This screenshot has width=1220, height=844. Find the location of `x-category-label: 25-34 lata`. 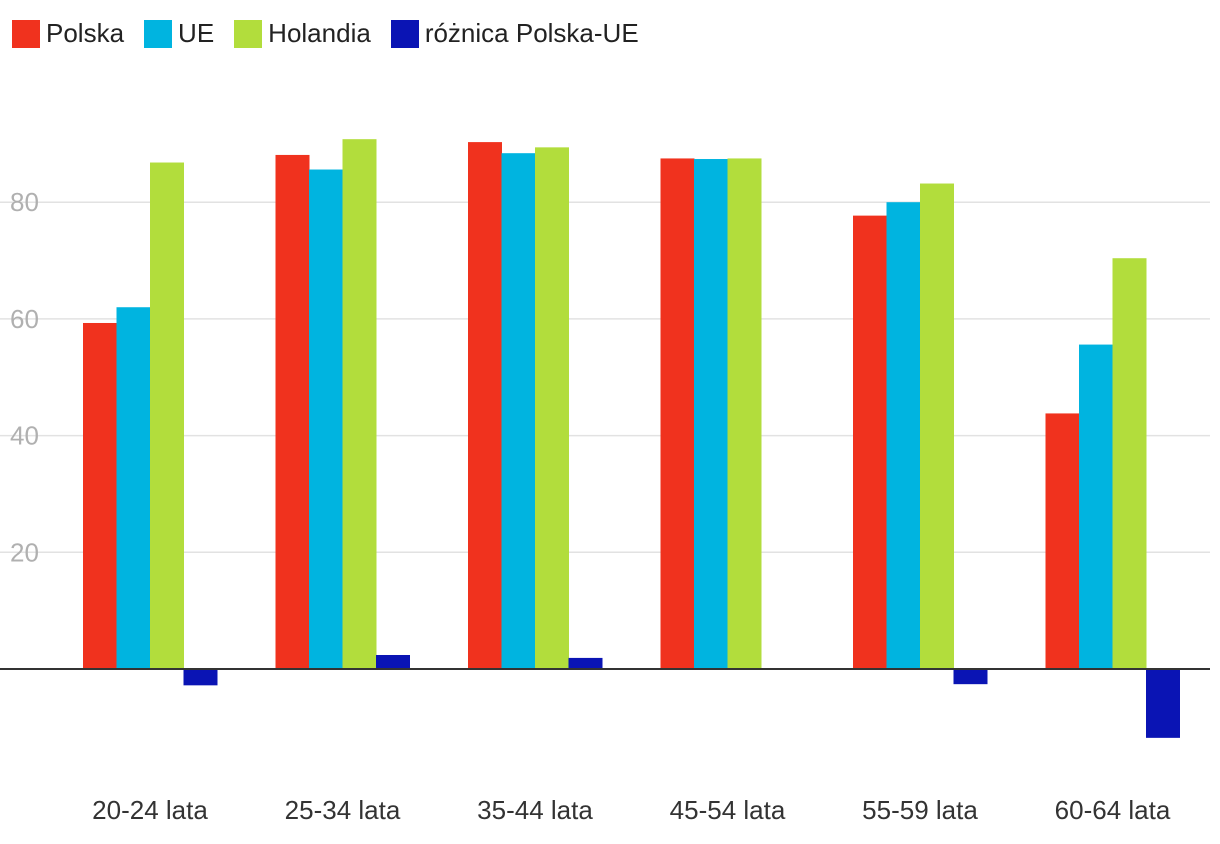

x-category-label: 25-34 lata is located at coordinates (343, 810).